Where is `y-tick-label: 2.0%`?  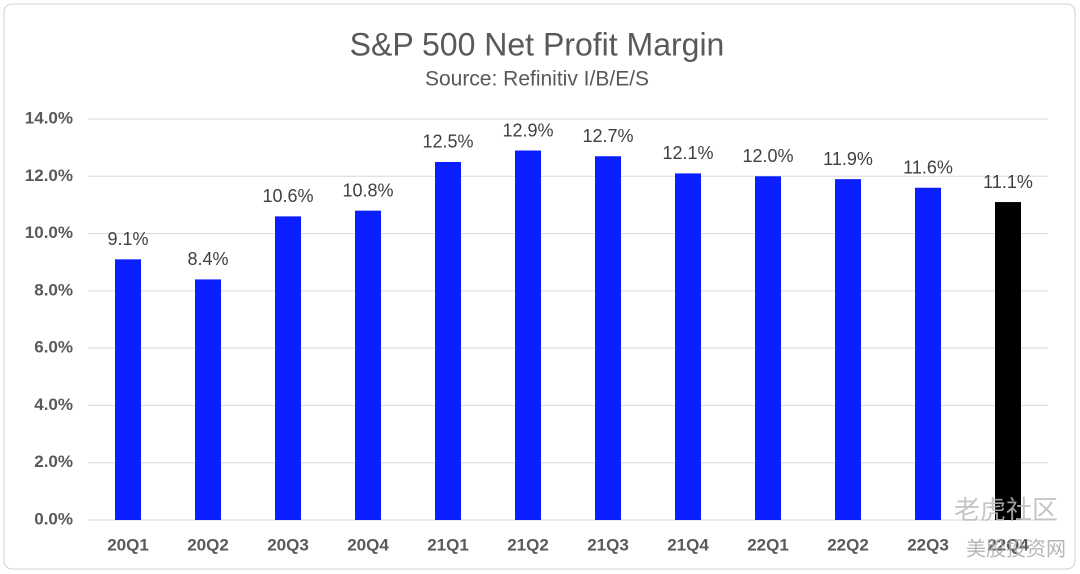 y-tick-label: 2.0% is located at coordinates (53, 461).